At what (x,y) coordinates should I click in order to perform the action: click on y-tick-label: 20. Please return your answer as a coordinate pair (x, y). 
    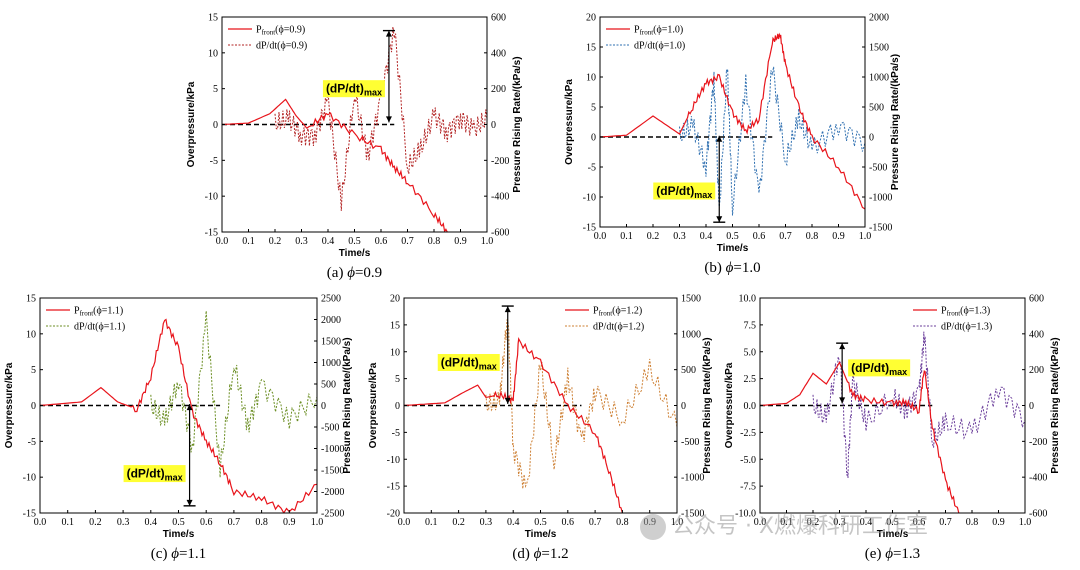
    Looking at the image, I should click on (591, 18).